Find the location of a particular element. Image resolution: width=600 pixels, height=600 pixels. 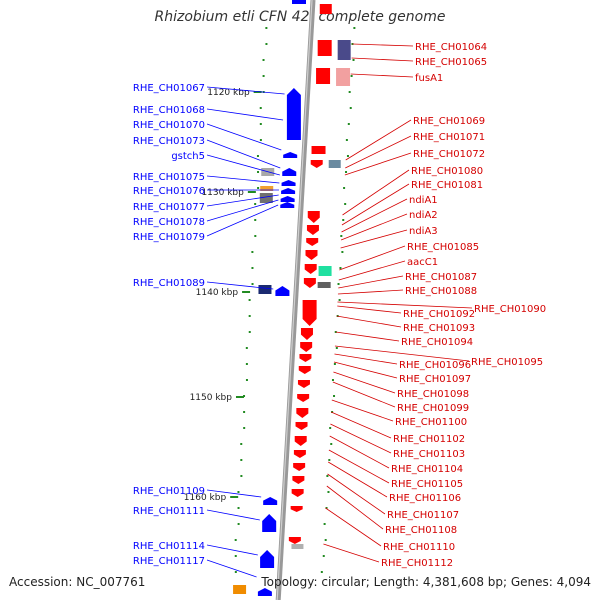

right-gene-label: RHE_CH01071 is located at coordinates (449, 137).